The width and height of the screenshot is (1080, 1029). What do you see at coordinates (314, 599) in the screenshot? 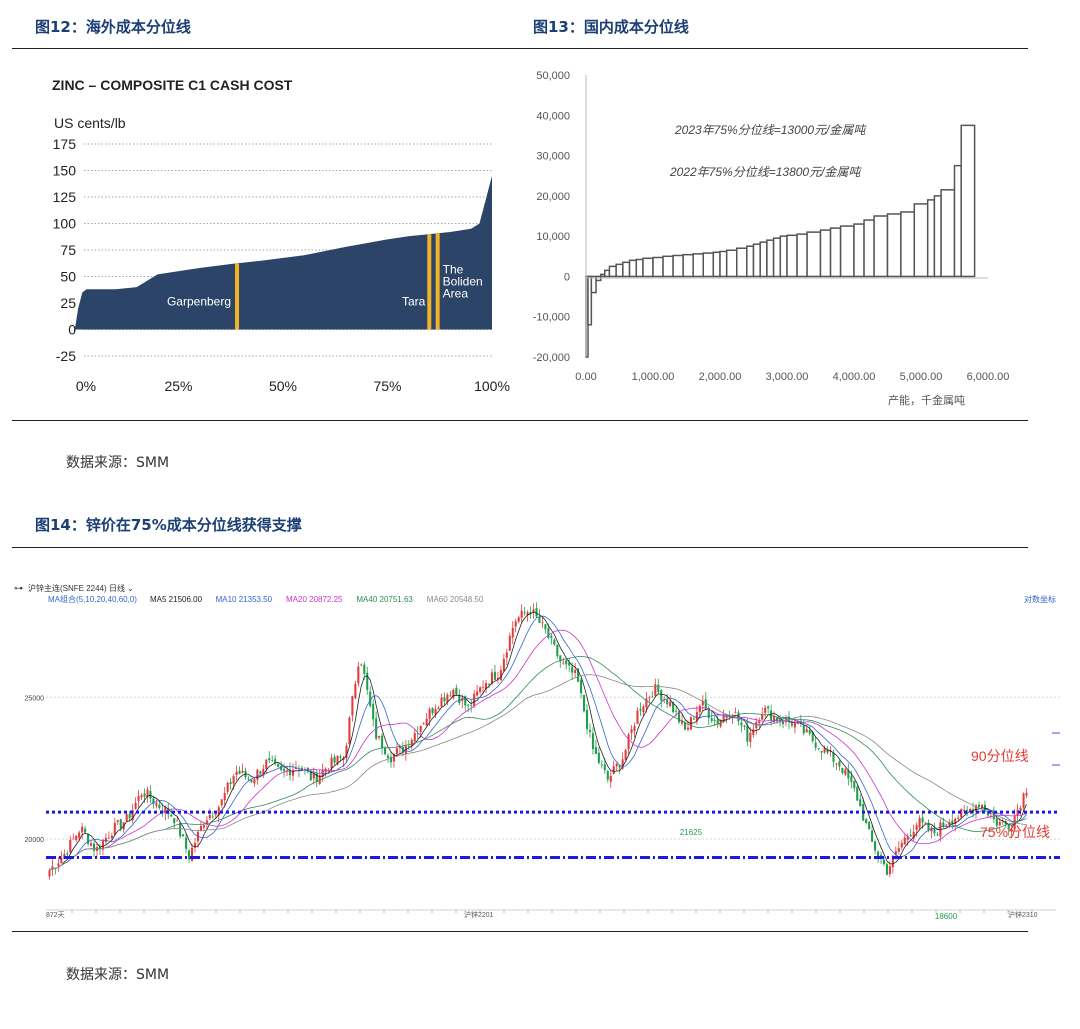
I see `fig14-ma-legend-item: MA20 20872.25` at bounding box center [314, 599].